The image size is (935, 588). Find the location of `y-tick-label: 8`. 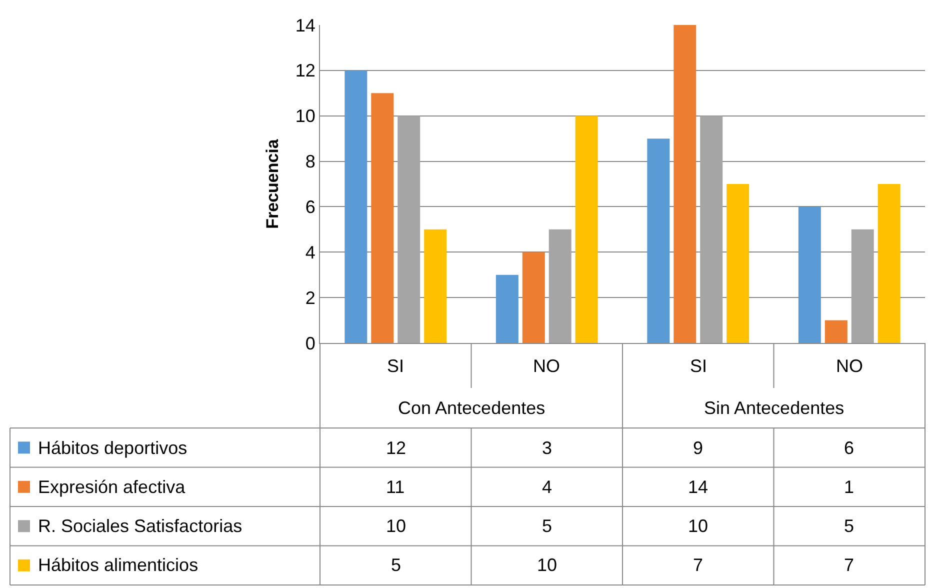

y-tick-label: 8 is located at coordinates (310, 162).